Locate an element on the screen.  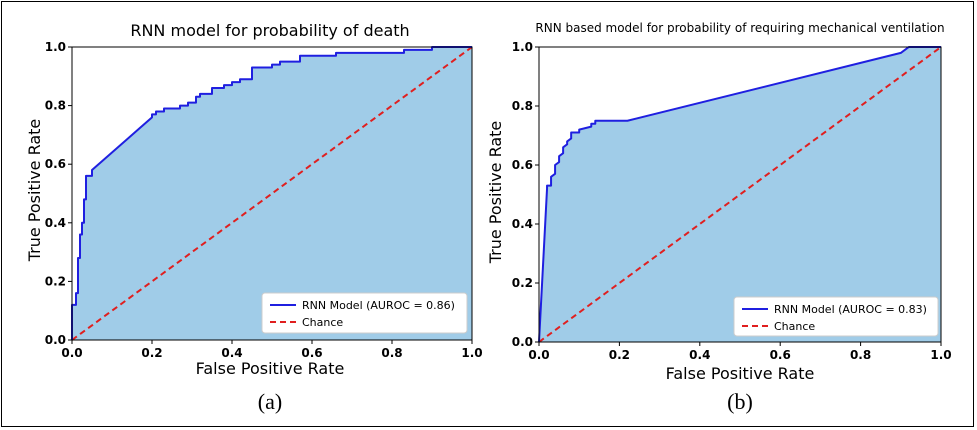
chart-a-xlabel: False Positive Rate is located at coordinates (270, 368).